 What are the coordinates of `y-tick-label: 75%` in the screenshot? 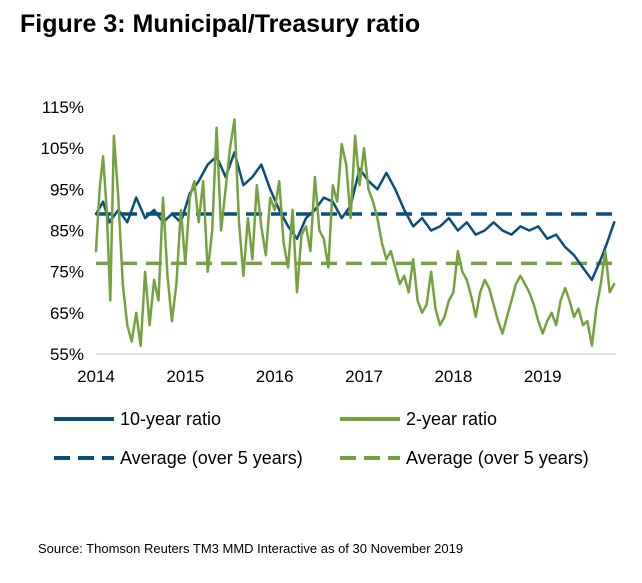 It's located at (67, 272).